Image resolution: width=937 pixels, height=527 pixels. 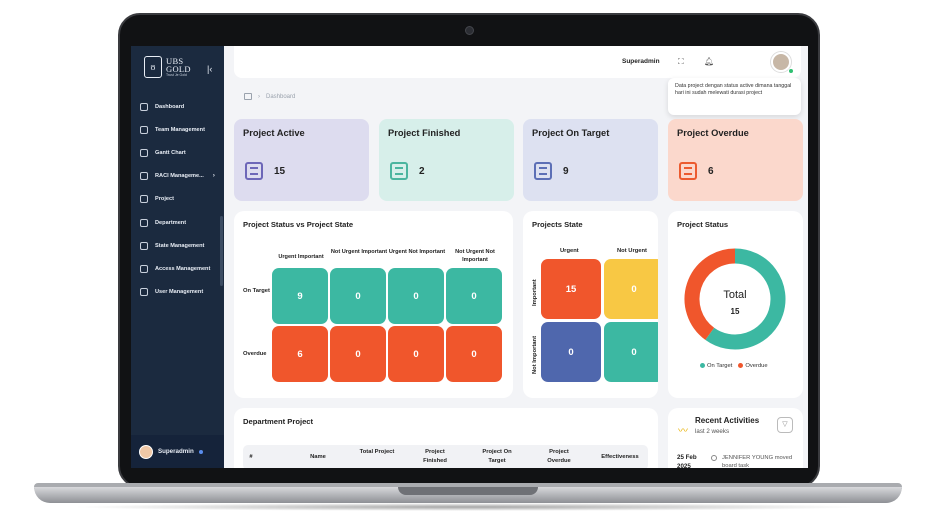 What do you see at coordinates (153, 67) in the screenshot?
I see `logo-mark-icon: ʊ` at bounding box center [153, 67].